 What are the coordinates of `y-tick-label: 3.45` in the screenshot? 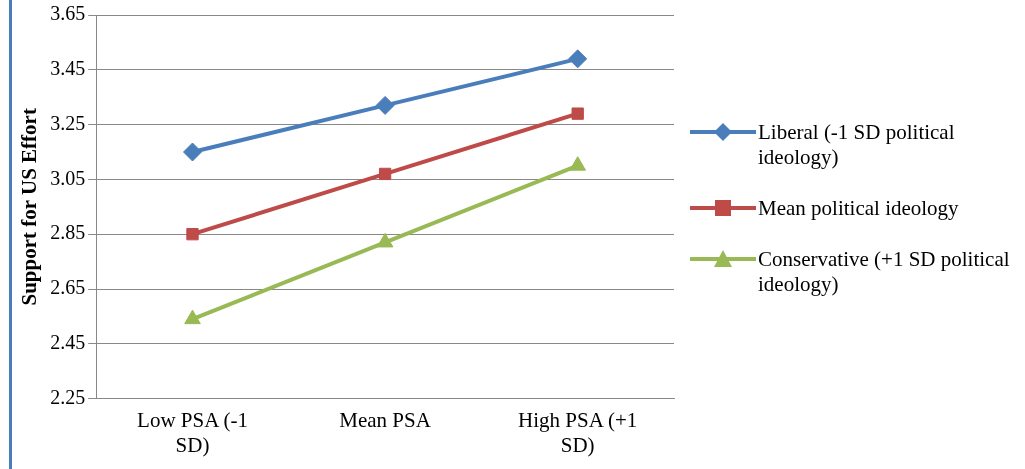 It's located at (68, 68).